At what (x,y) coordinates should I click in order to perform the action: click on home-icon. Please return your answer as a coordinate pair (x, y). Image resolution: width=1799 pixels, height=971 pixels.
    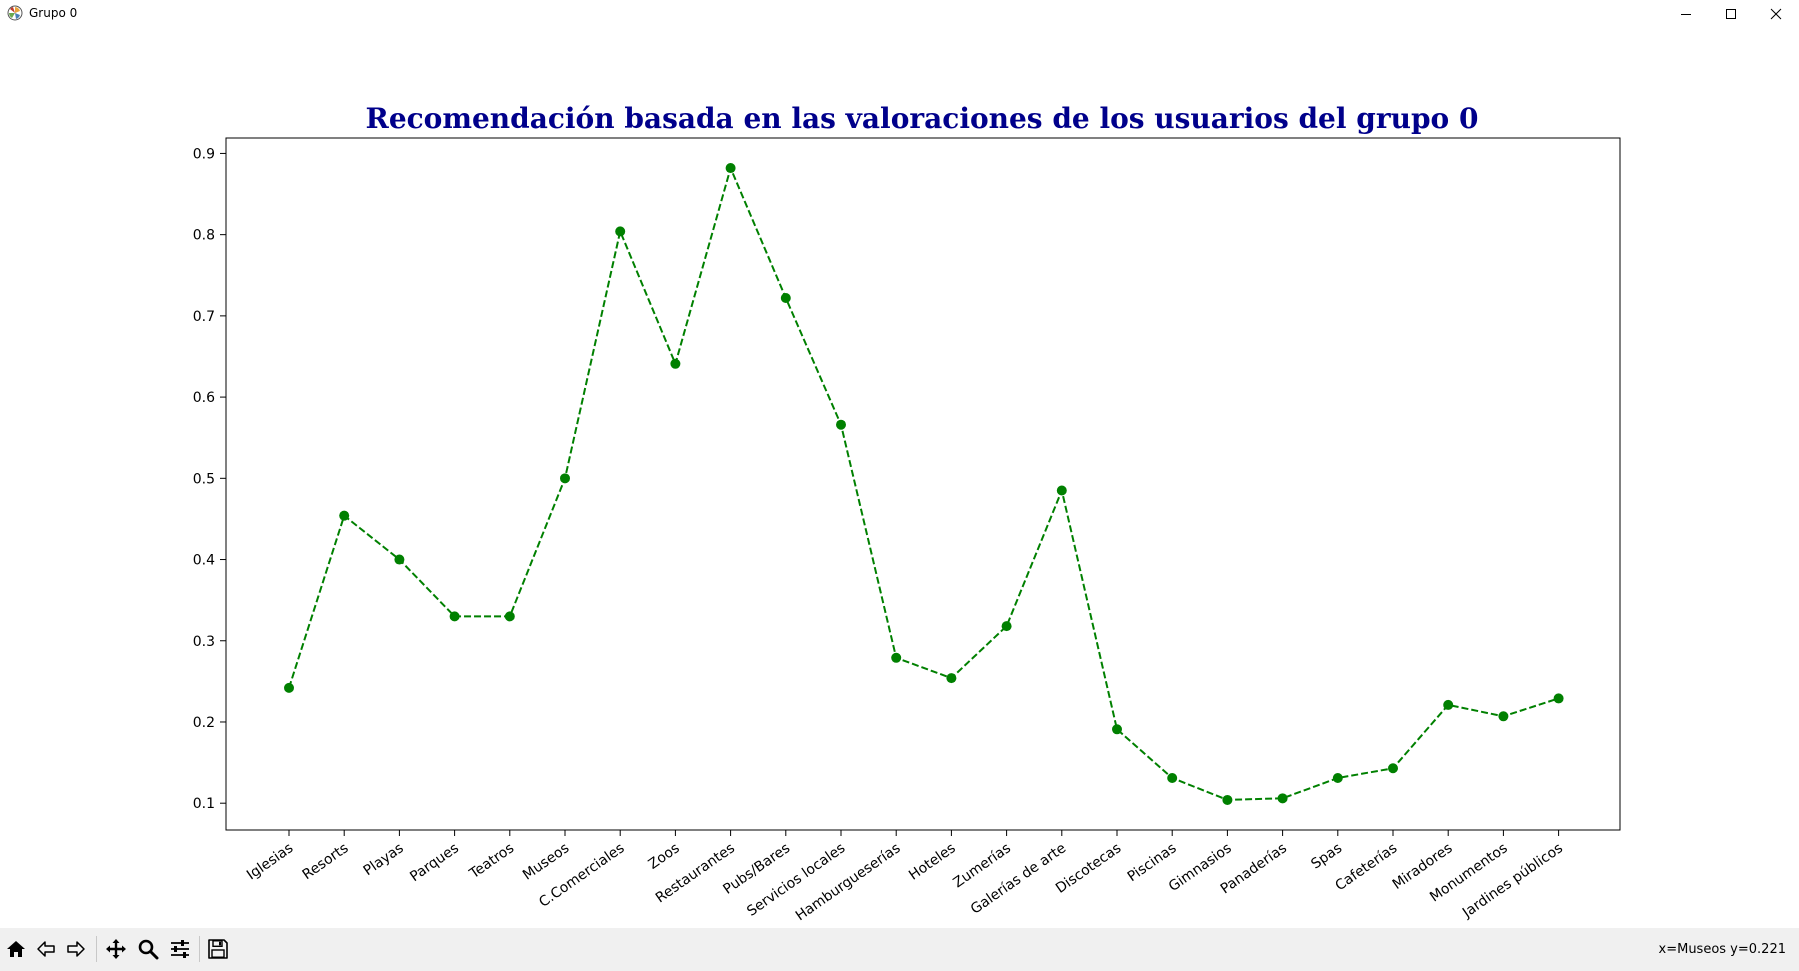
    Looking at the image, I should click on (16, 949).